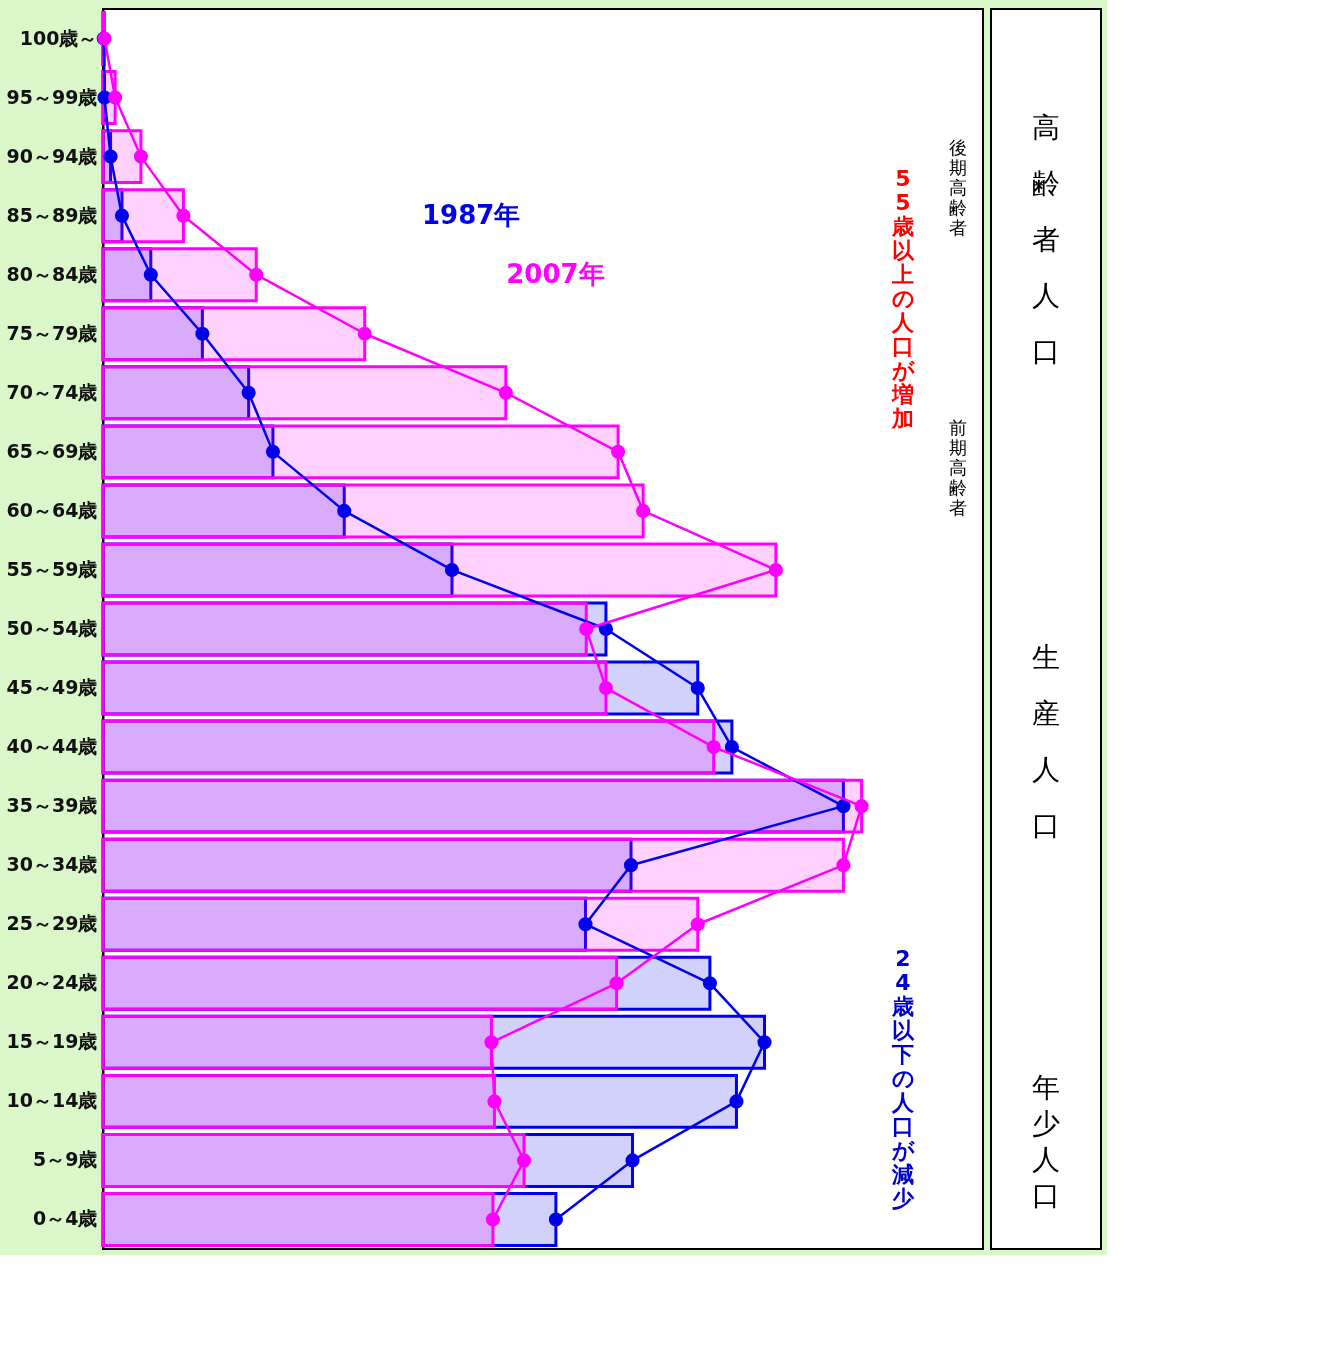  I want to click on text: 1987年, so click(471, 214).